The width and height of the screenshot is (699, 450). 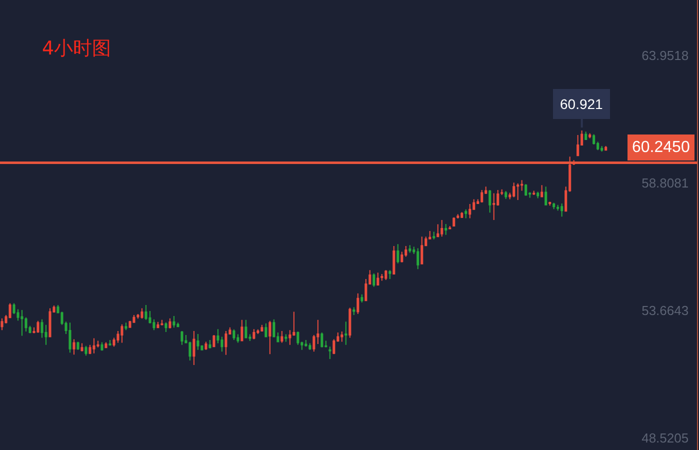 What do you see at coordinates (665, 310) in the screenshot?
I see `y-tick-label: 53.6643` at bounding box center [665, 310].